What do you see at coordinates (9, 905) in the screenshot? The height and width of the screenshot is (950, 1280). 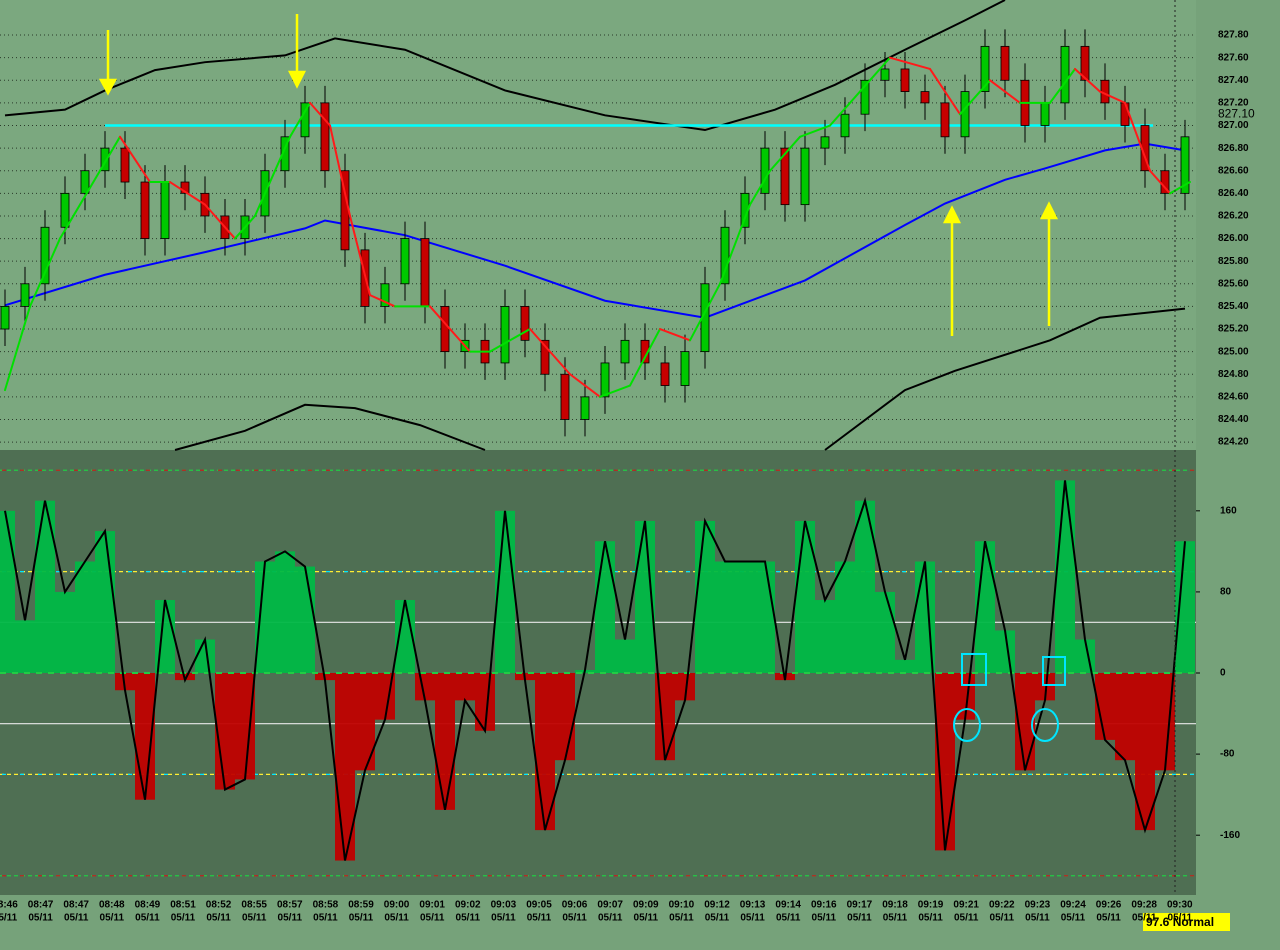 I see `x-time-label: 08:46` at bounding box center [9, 905].